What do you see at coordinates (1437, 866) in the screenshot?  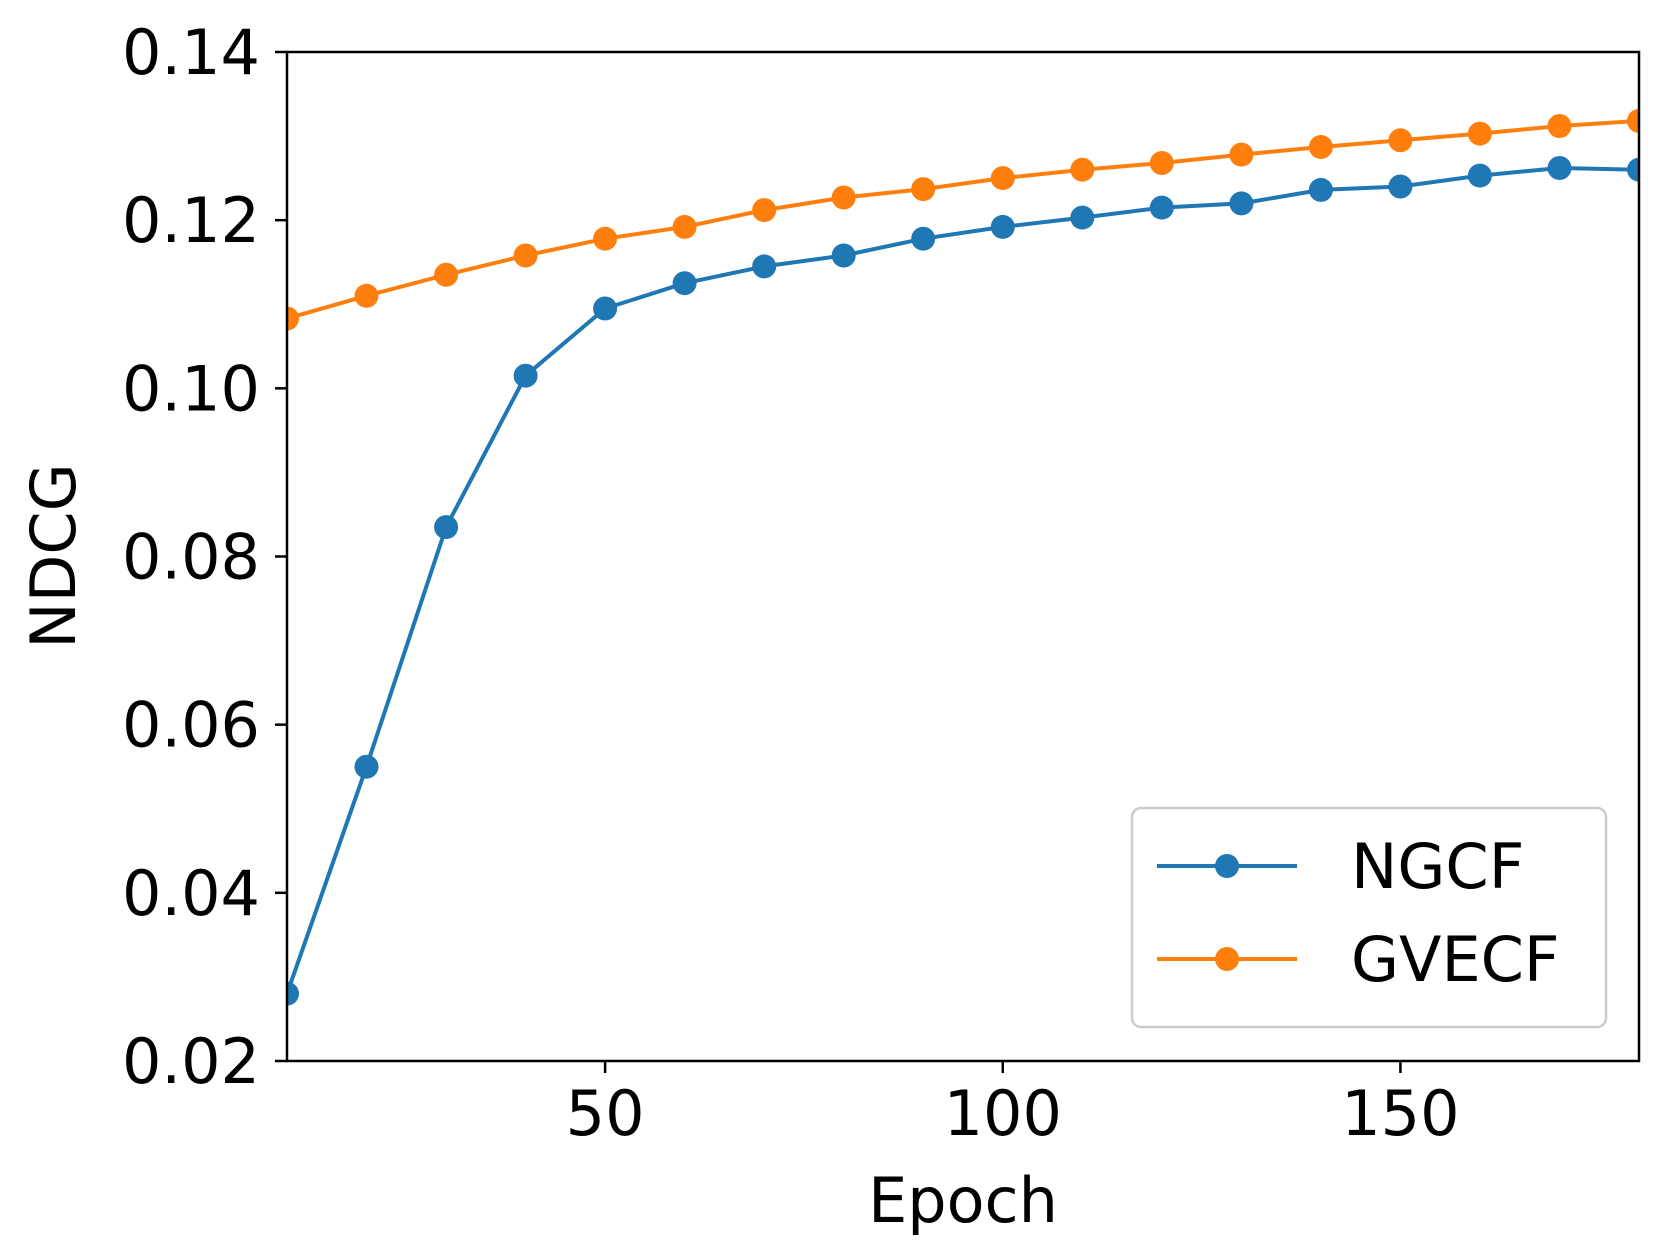 I see `legend-ngcf-label: NGCF` at bounding box center [1437, 866].